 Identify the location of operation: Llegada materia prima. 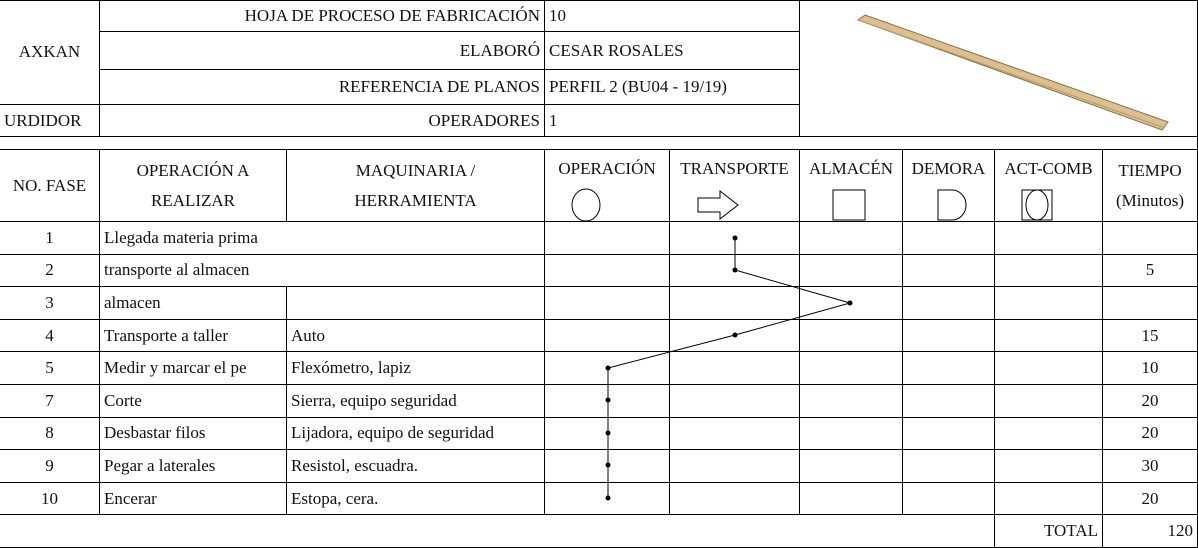
(193, 238).